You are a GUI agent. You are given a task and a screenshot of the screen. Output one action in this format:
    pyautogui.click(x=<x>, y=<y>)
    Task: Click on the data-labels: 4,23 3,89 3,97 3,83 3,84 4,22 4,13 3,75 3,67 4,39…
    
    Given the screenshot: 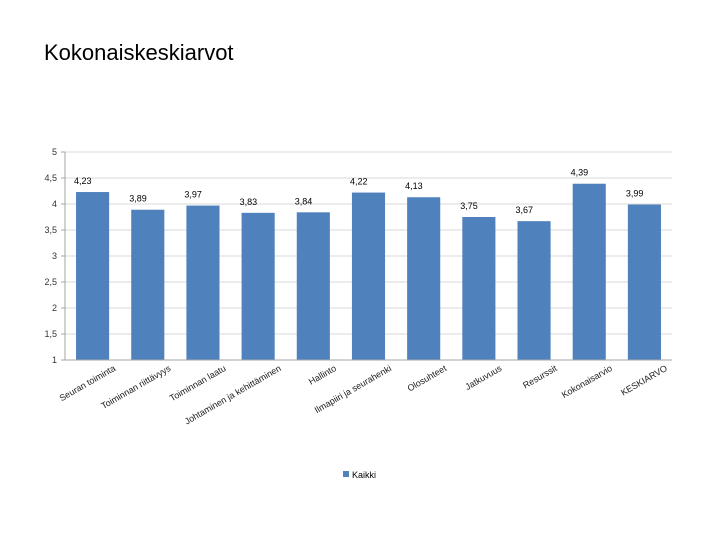 What is the action you would take?
    pyautogui.click(x=358, y=191)
    